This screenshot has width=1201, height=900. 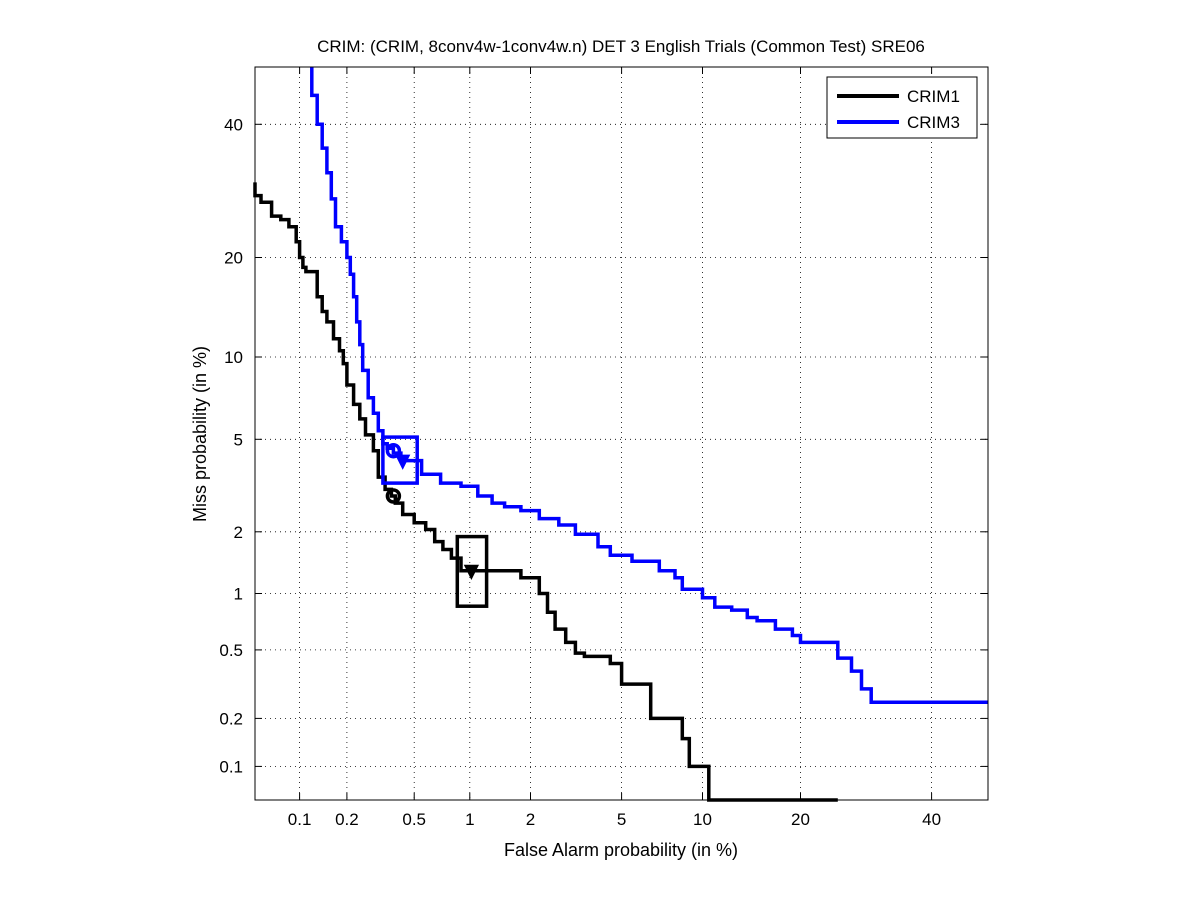 What do you see at coordinates (621, 819) in the screenshot?
I see `x-tick-label: 5` at bounding box center [621, 819].